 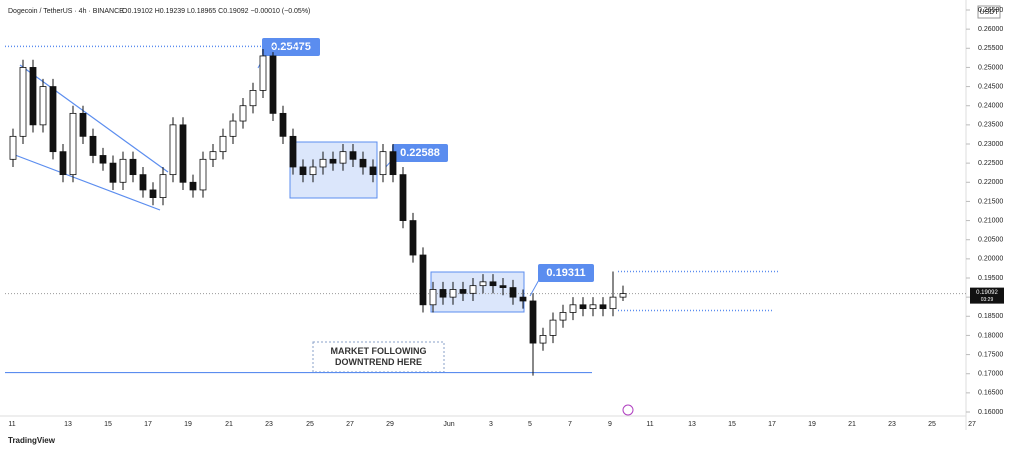 I want to click on y-tick-label: 0.21000, so click(x=990, y=220).